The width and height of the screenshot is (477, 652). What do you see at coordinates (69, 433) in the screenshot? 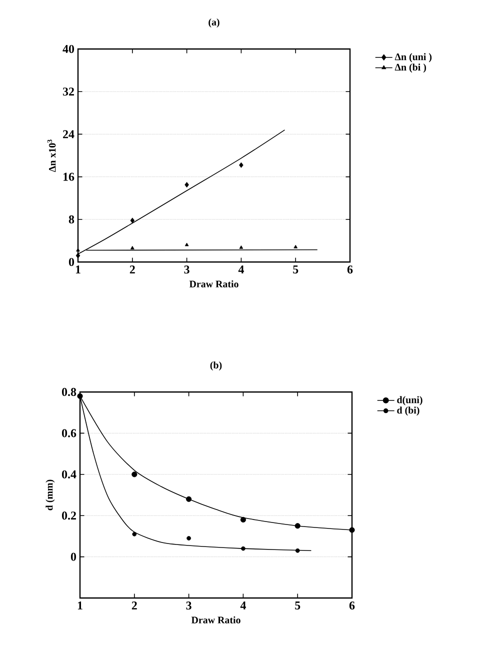
I see `y-tick-label: 0.6` at bounding box center [69, 433].